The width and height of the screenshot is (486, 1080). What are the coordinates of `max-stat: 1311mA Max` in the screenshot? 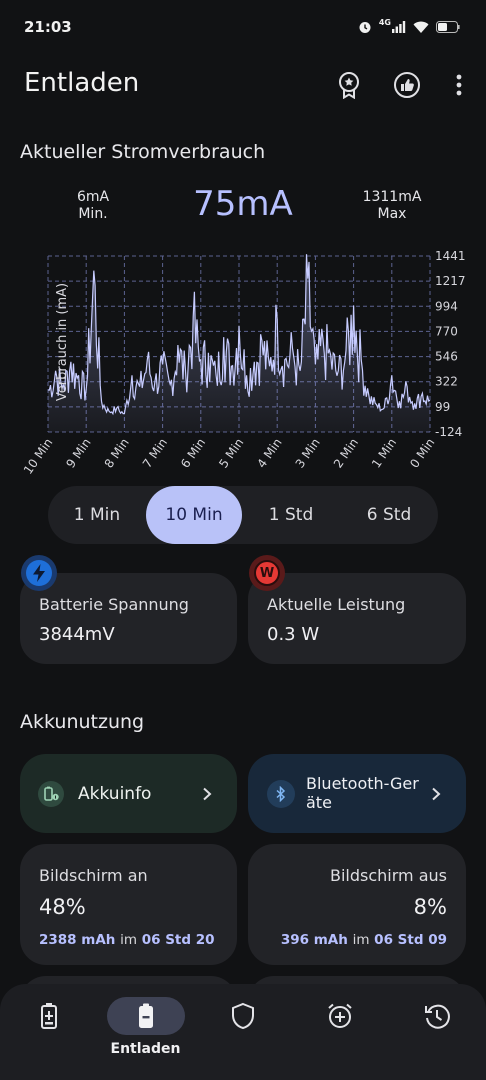 It's located at (392, 206).